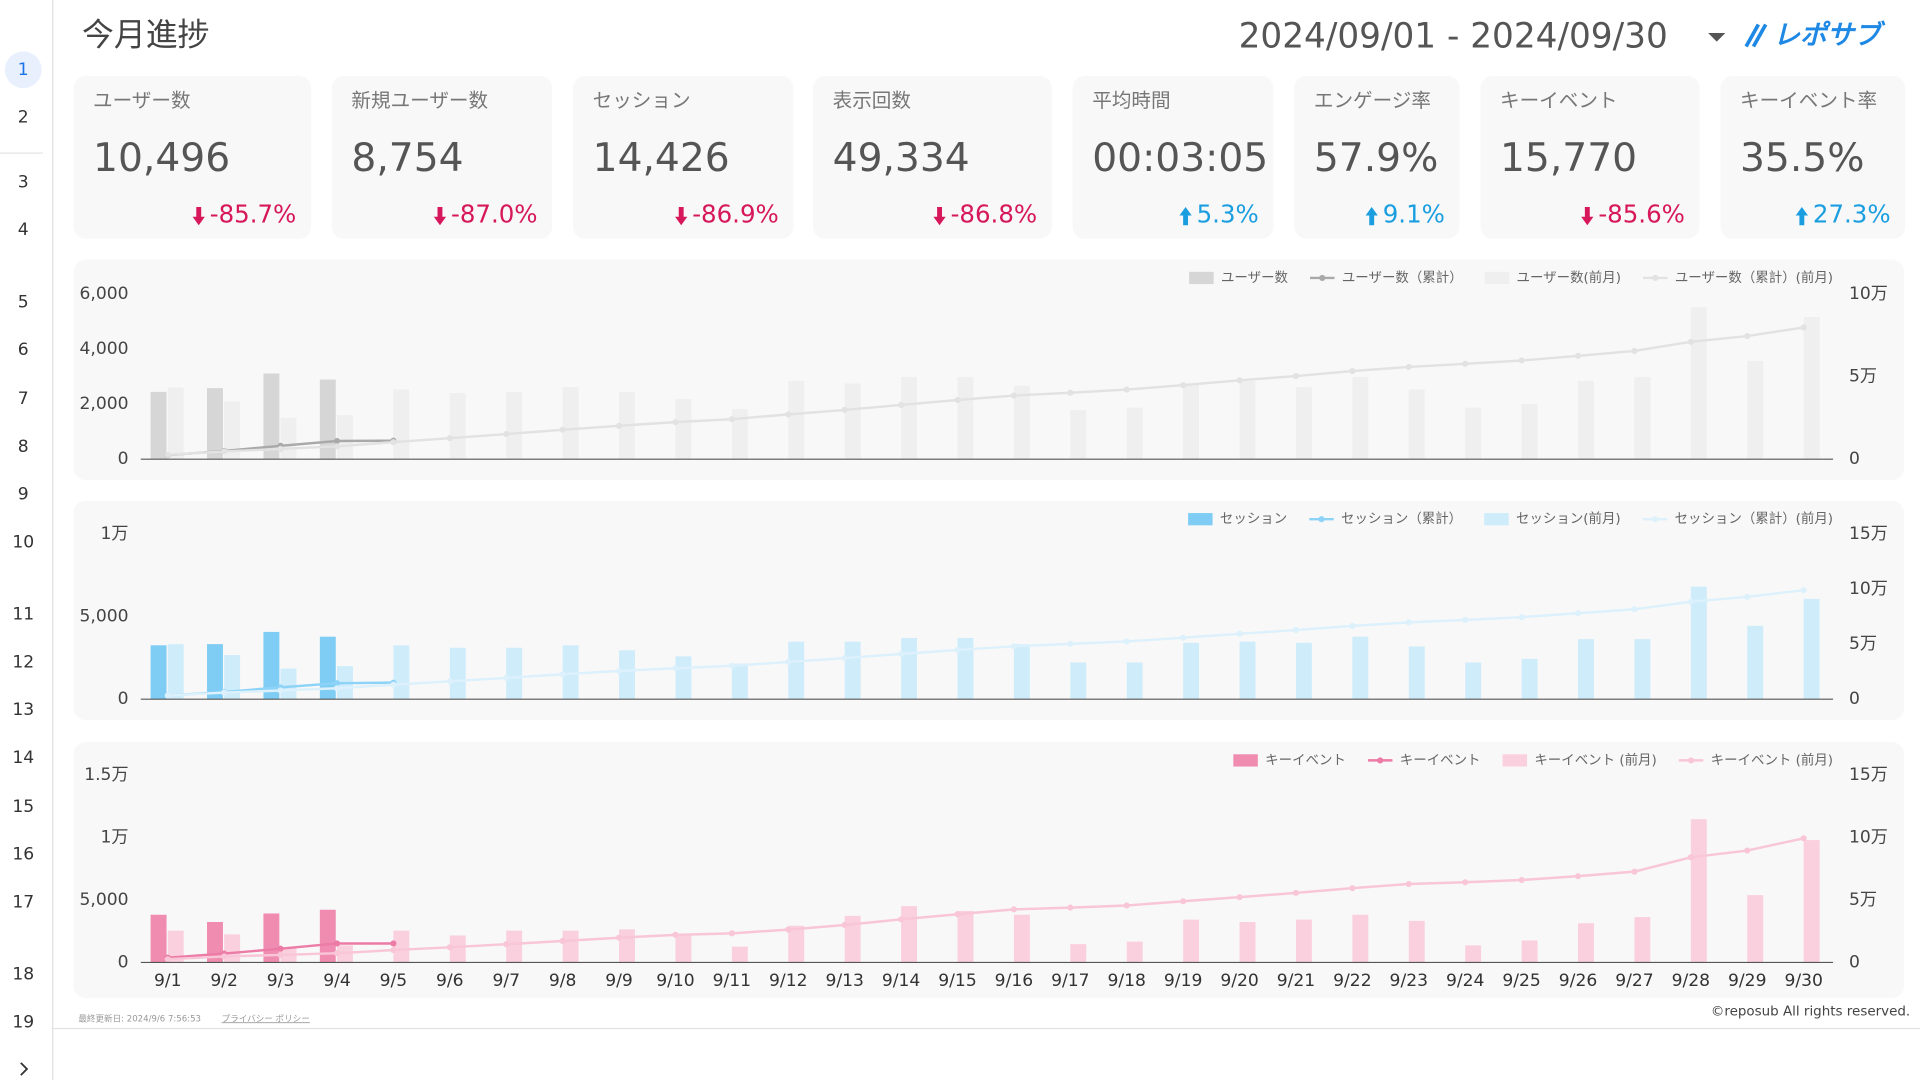  I want to click on y-tick-label: 1.5万, so click(106, 775).